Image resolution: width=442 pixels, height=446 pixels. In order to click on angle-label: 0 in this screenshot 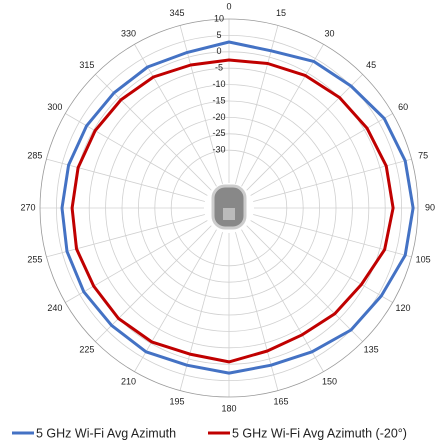, I will do `click(228, 6)`.